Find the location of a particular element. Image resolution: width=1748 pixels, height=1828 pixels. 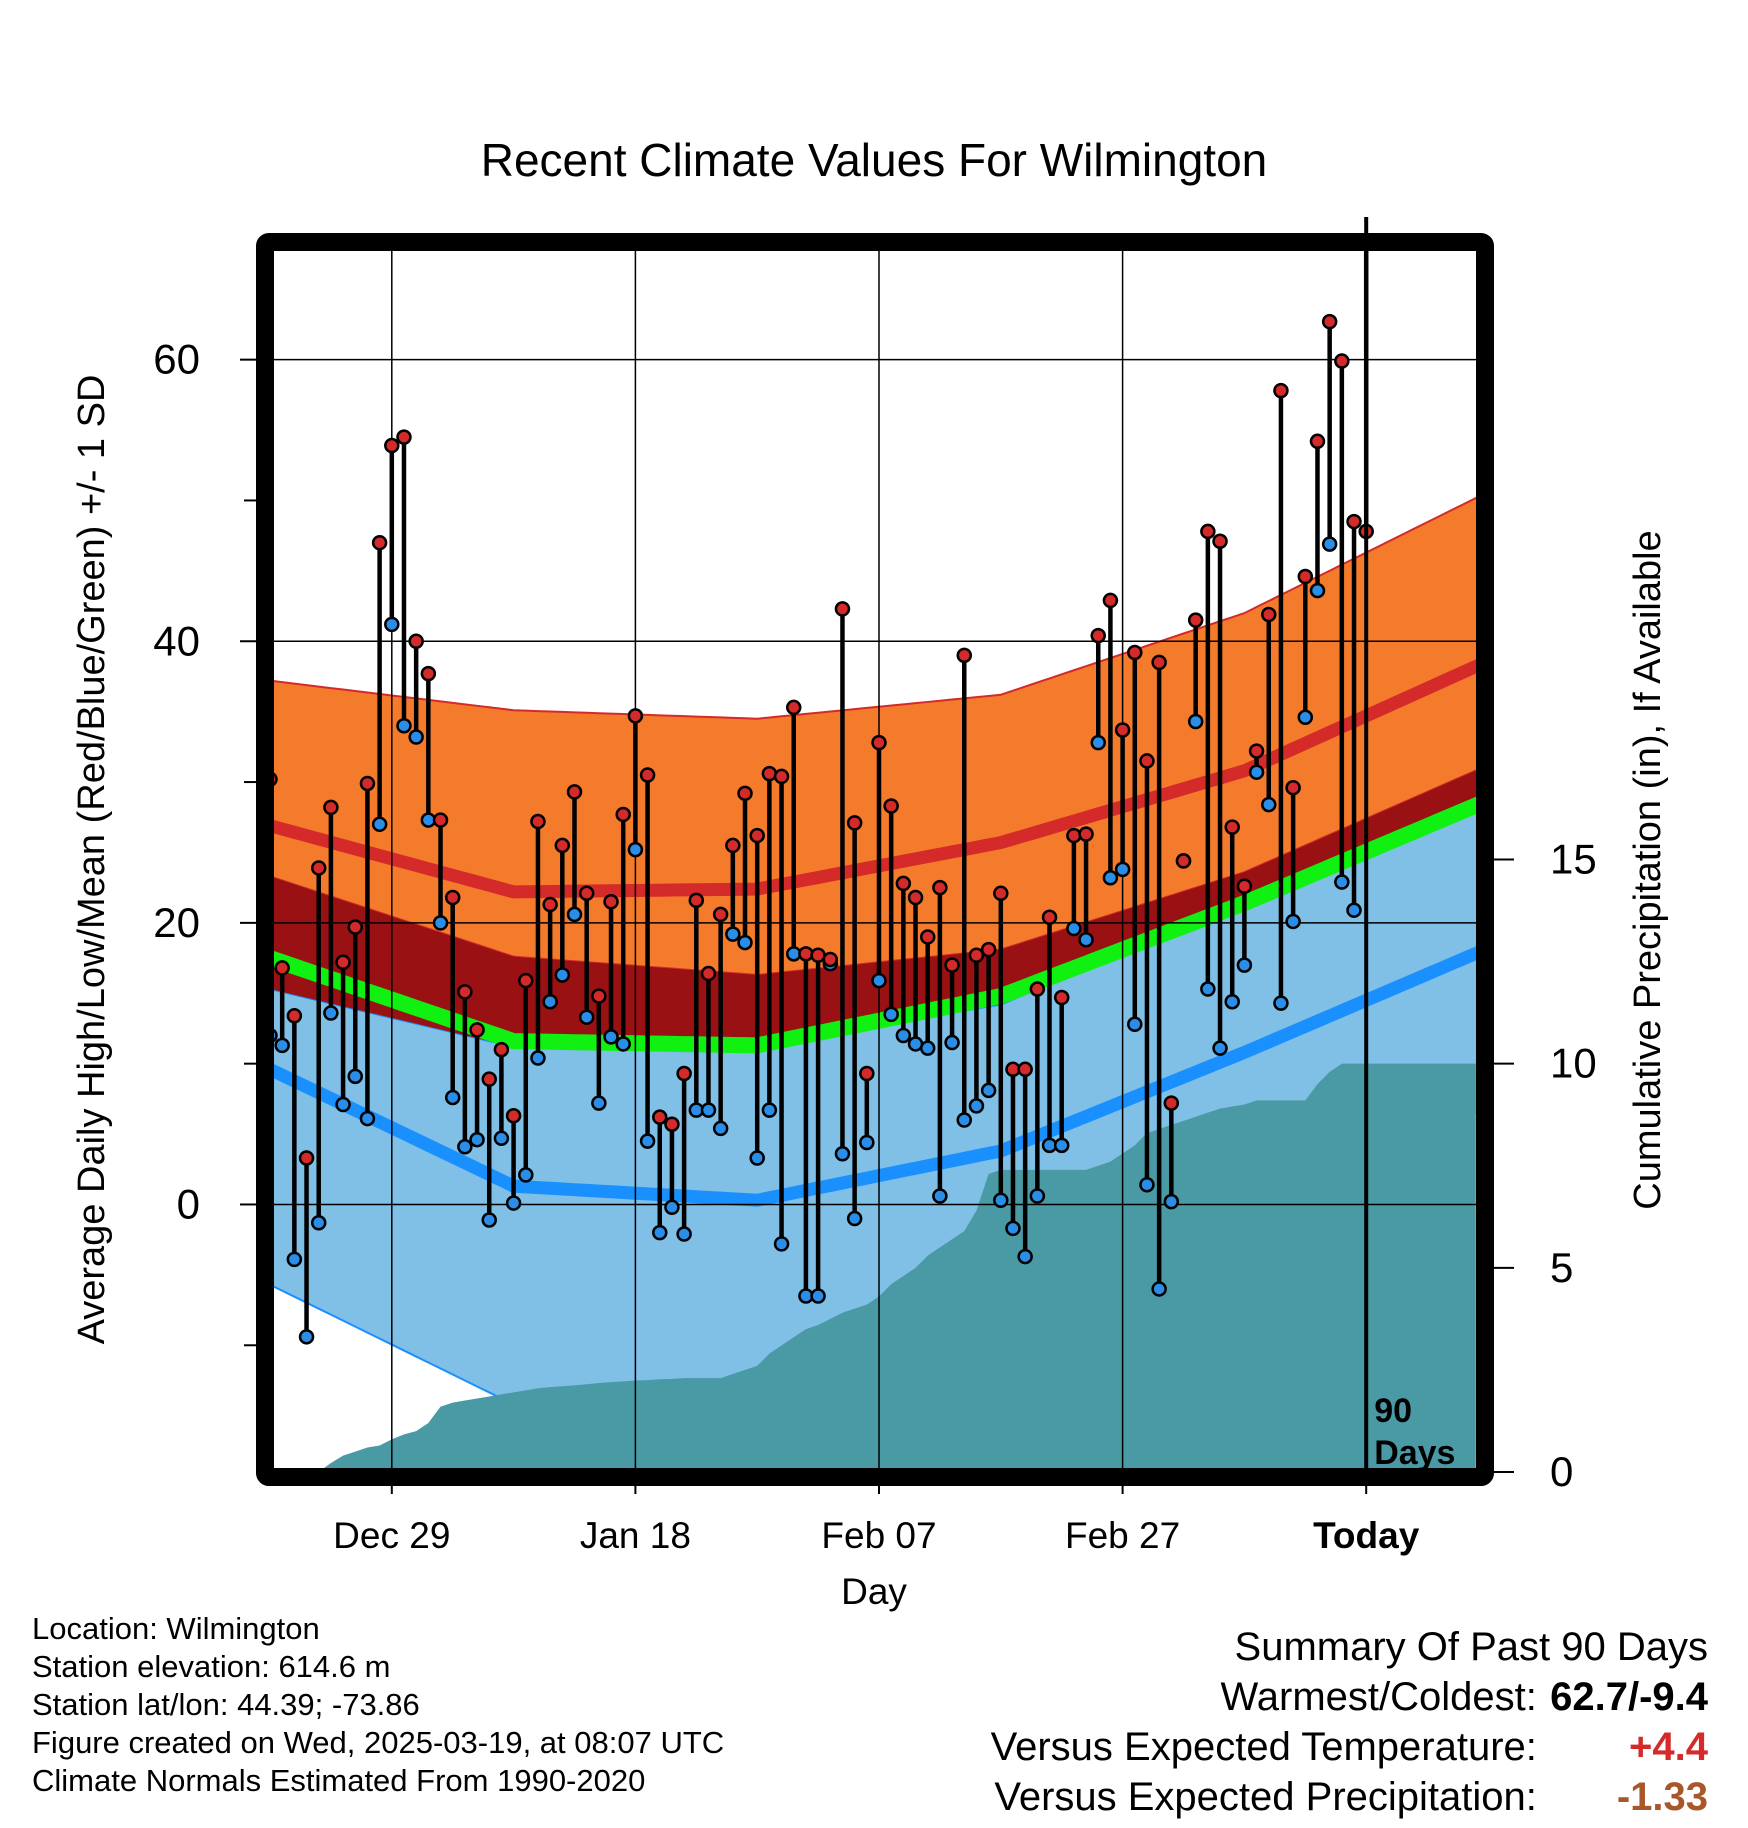

temp-label: Versus Expected Temperature: is located at coordinates (1263, 1747).